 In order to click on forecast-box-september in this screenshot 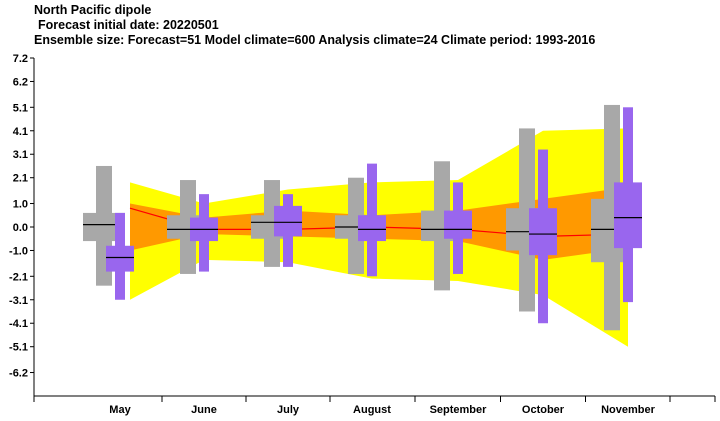, I will do `click(458, 228)`.